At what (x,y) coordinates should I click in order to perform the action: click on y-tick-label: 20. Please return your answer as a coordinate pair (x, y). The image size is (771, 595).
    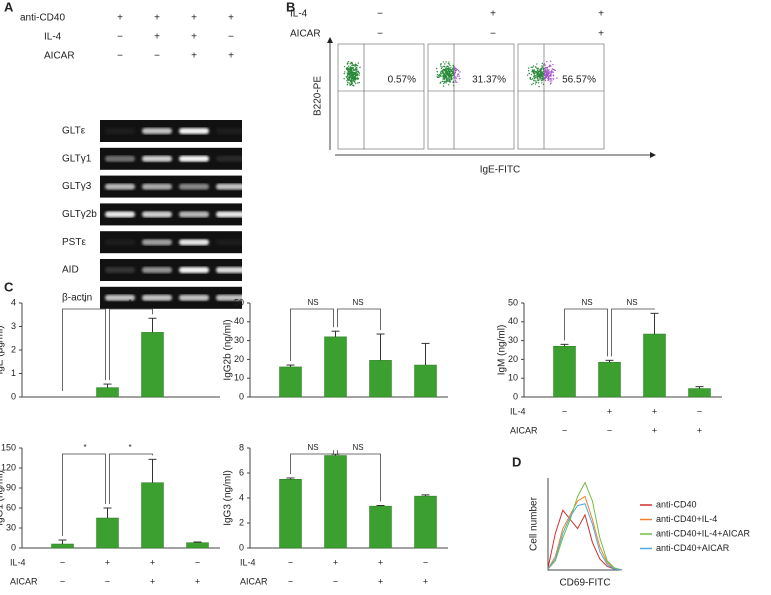
    Looking at the image, I should click on (239, 359).